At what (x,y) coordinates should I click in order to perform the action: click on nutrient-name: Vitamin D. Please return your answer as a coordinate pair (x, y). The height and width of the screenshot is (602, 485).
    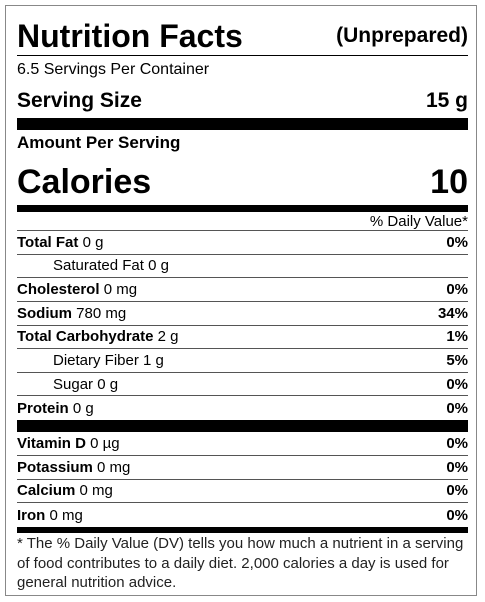
    Looking at the image, I should click on (51, 443).